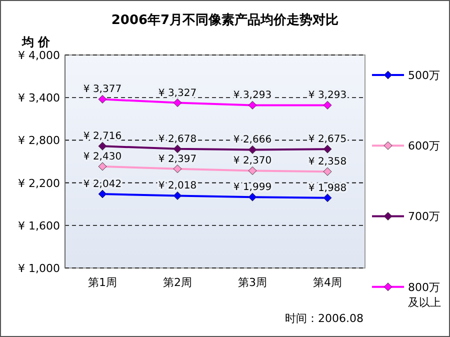  I want to click on data-label: ¥ 2,430, so click(102, 156).